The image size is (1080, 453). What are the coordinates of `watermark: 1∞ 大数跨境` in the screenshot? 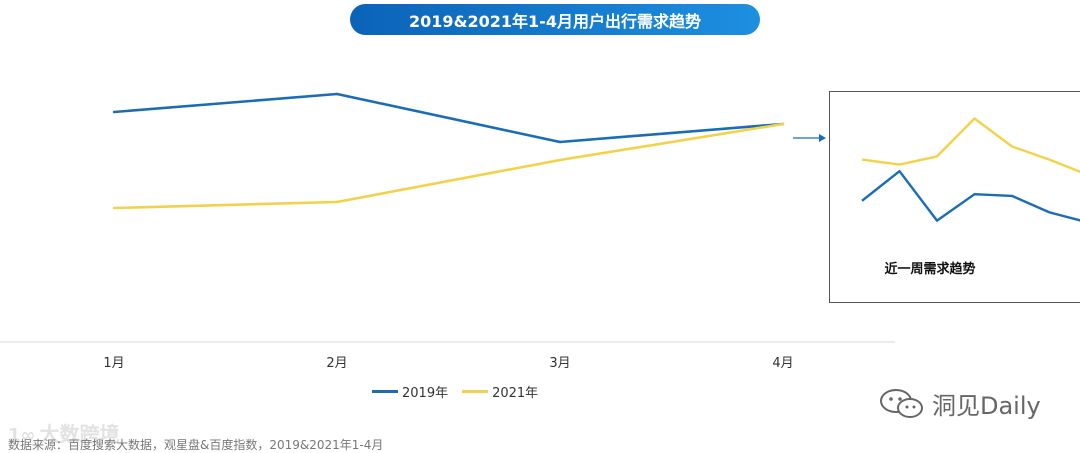 It's located at (64, 432).